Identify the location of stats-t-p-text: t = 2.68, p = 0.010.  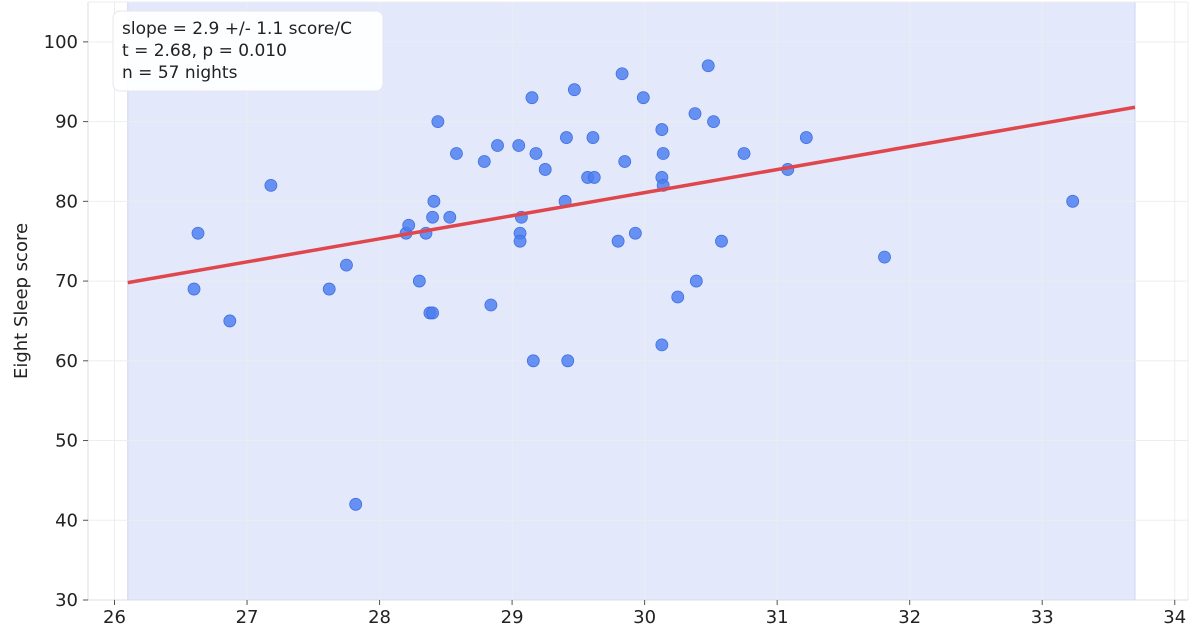
(204, 51).